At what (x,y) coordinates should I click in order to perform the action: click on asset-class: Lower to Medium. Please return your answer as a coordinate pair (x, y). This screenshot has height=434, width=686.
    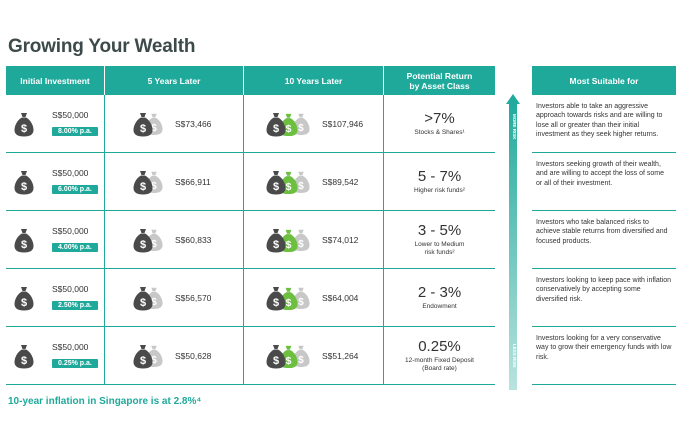
    Looking at the image, I should click on (439, 245).